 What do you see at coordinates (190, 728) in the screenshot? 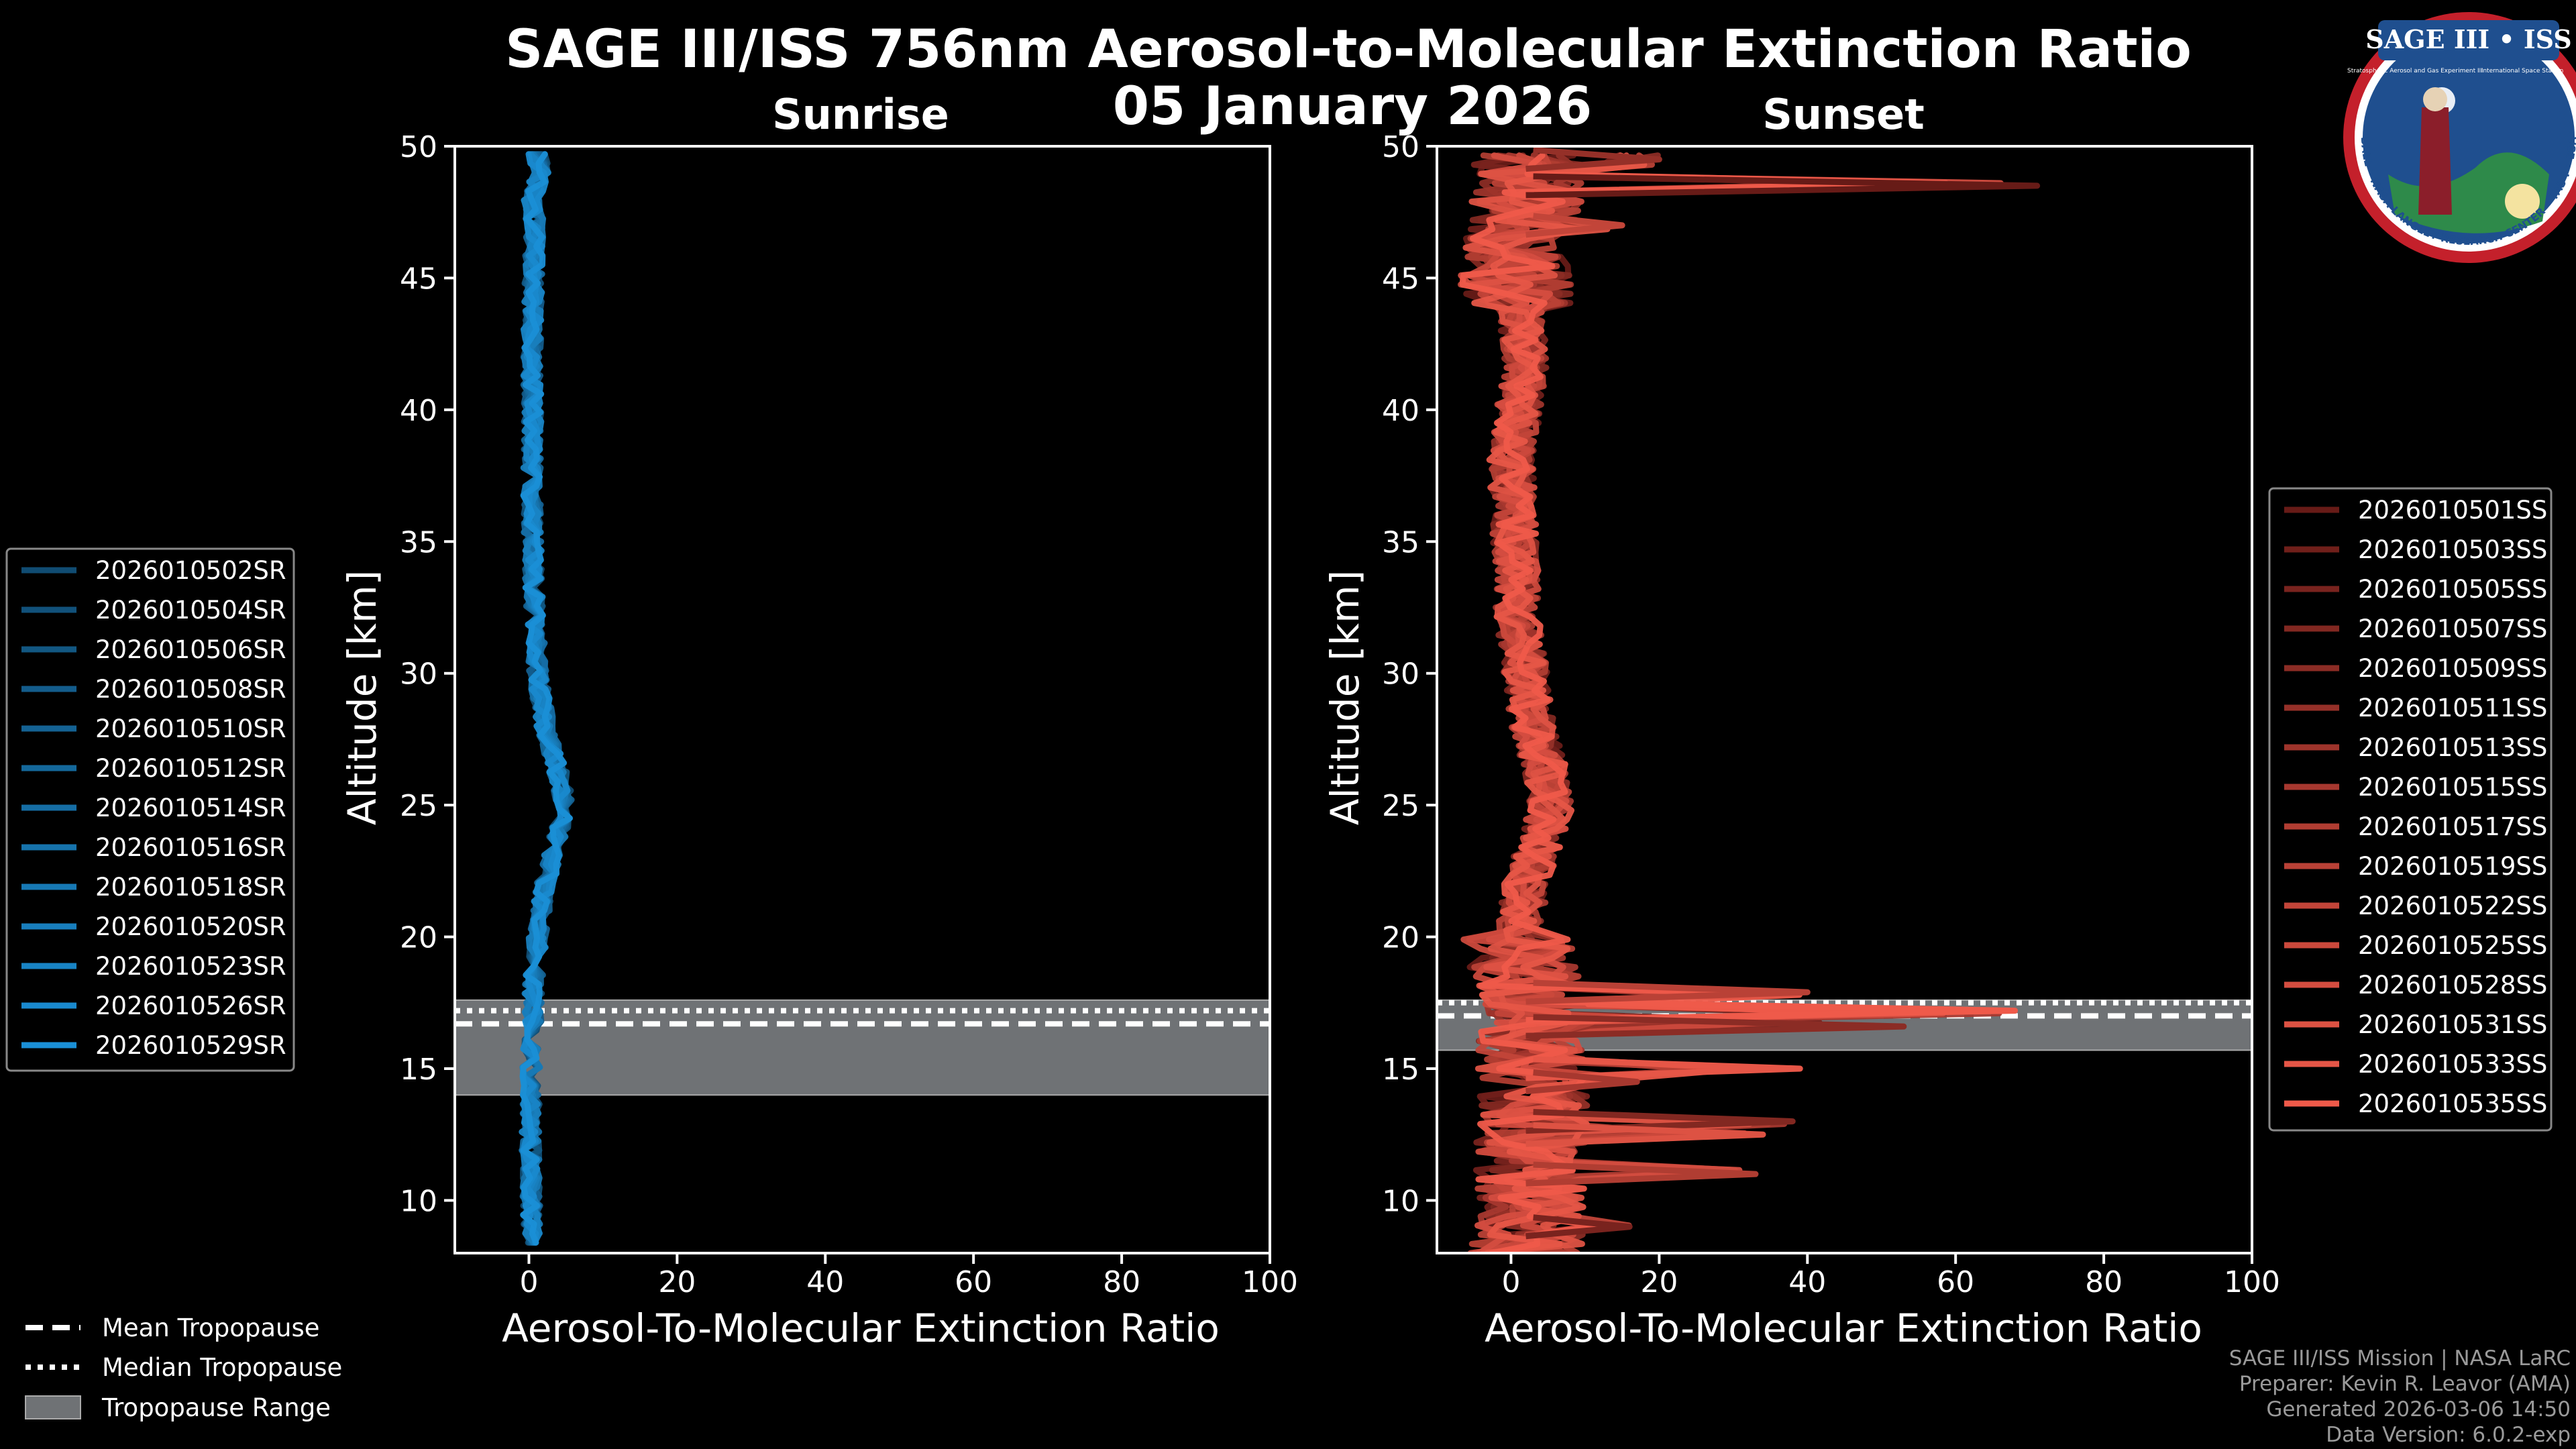
I see `legend-label-2026010510SR: 2026010510SR` at bounding box center [190, 728].